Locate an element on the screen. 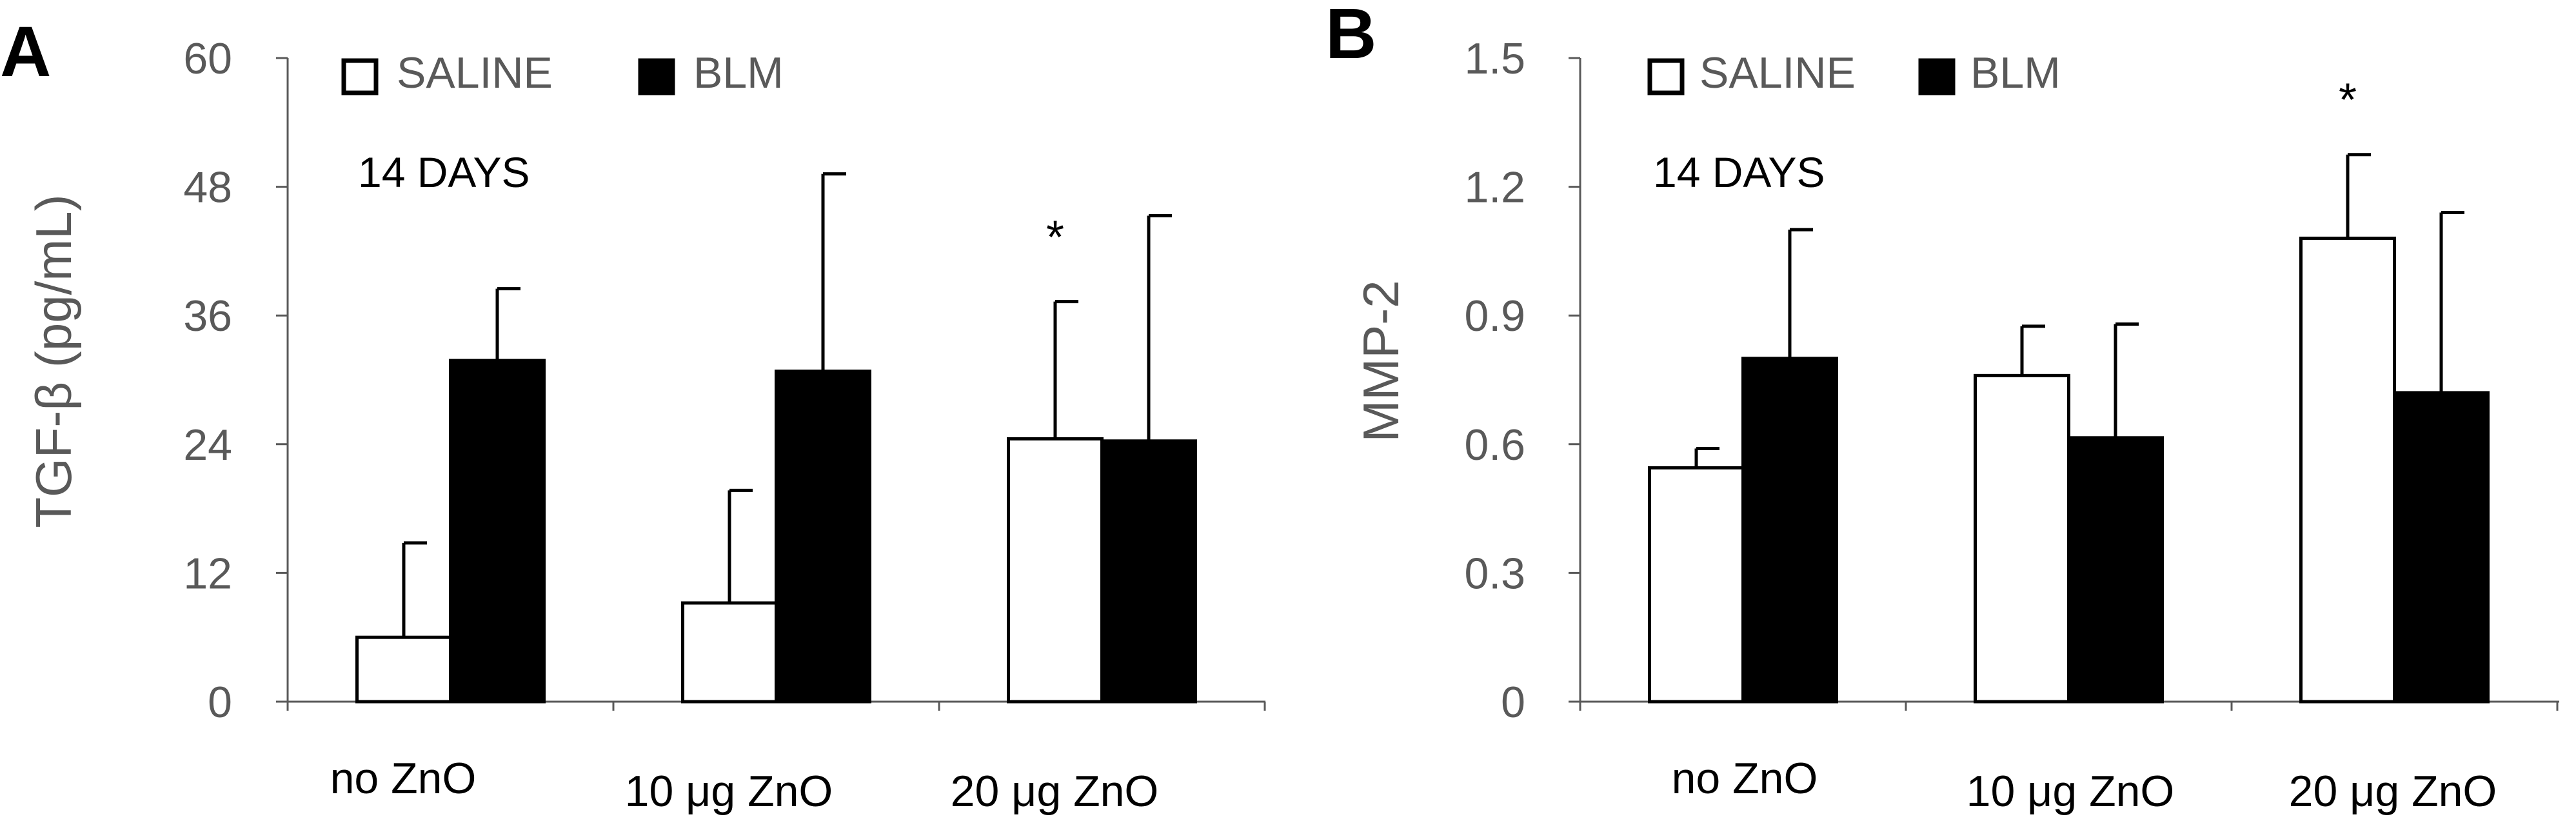  y-tick-label: 60 is located at coordinates (207, 58).